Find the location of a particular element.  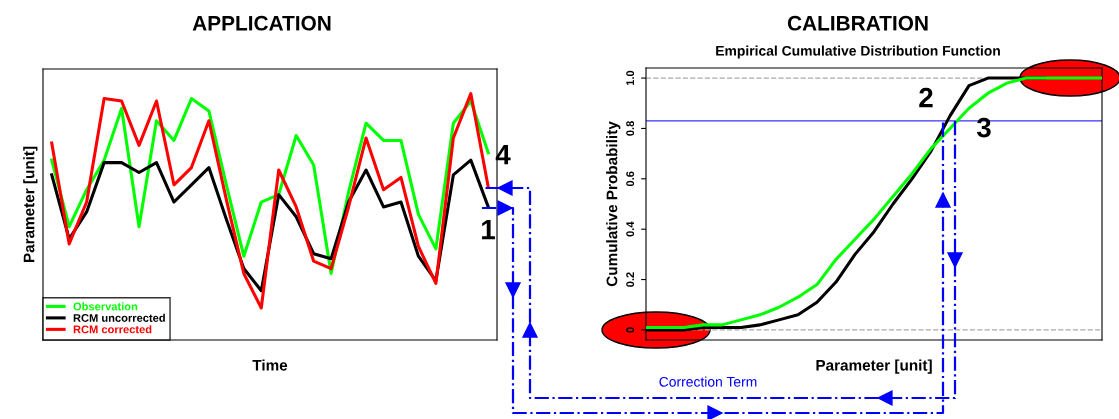

text: Correction Term is located at coordinates (708, 381).